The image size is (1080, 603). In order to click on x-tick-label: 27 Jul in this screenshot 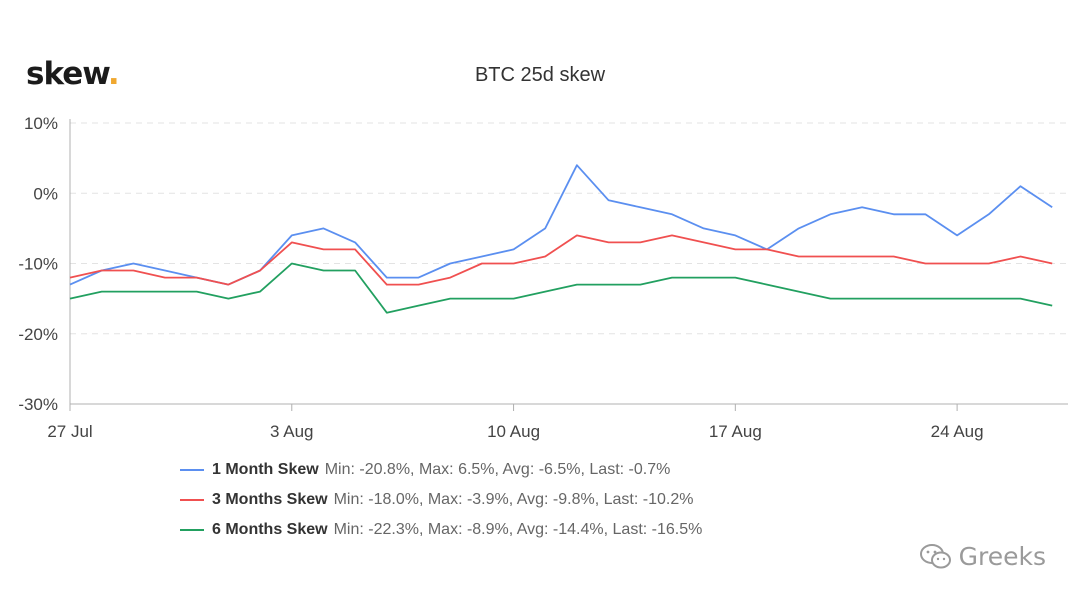, I will do `click(69, 431)`.